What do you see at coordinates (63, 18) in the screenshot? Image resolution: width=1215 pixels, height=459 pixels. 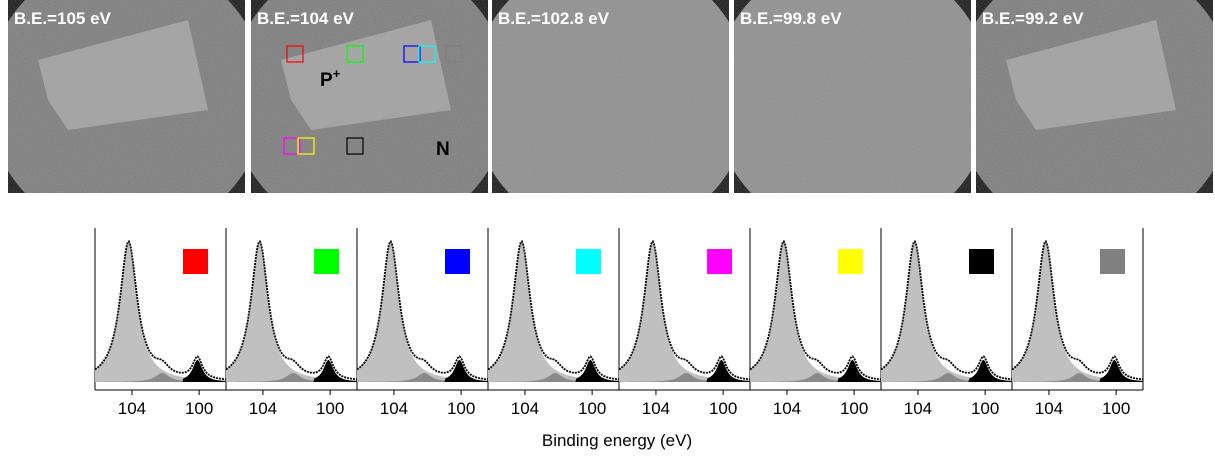 I see `image-label: B.E.=105 eV` at bounding box center [63, 18].